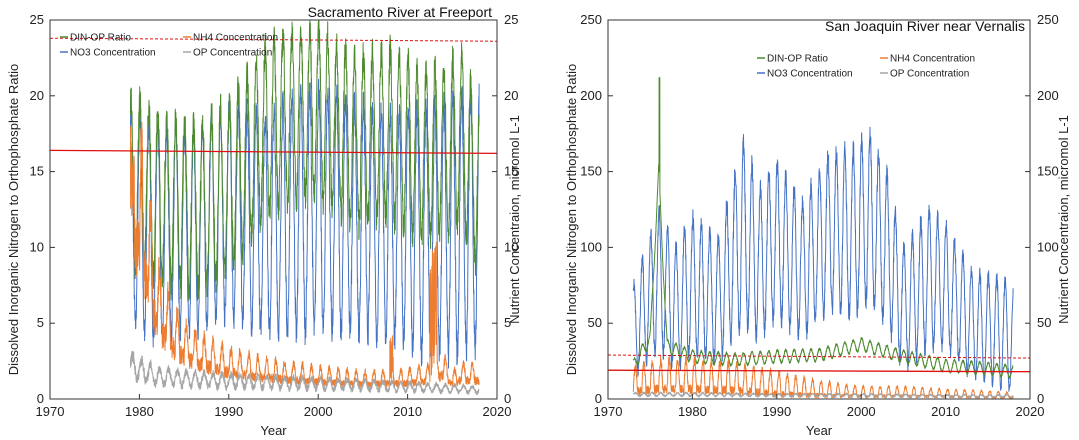 The image size is (1079, 440). I want to click on y2-tick-label: 25, so click(511, 19).